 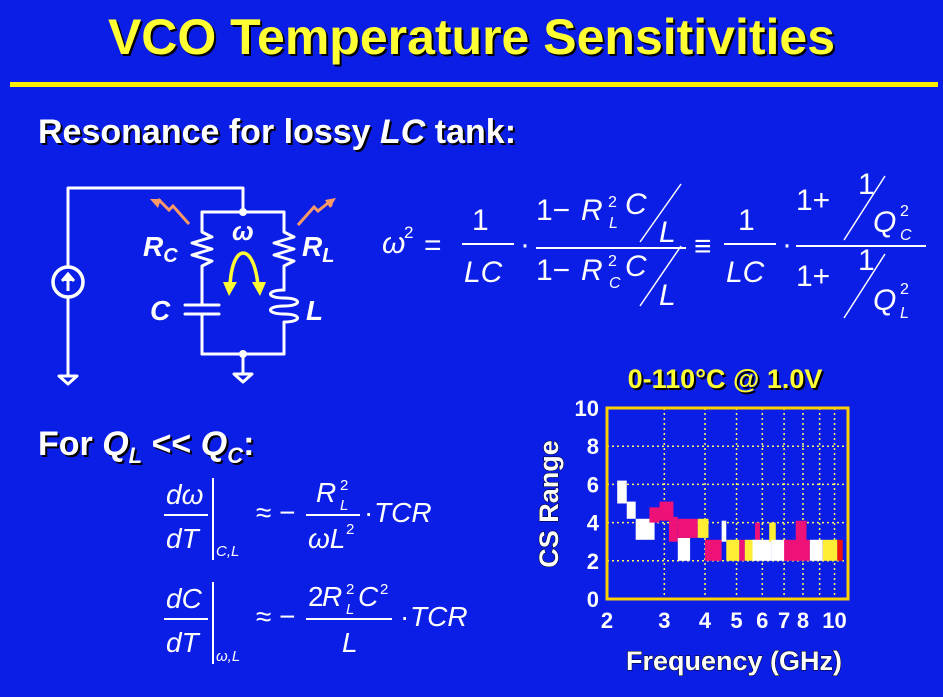 I want to click on x-tick-label: 10, so click(x=834, y=620).